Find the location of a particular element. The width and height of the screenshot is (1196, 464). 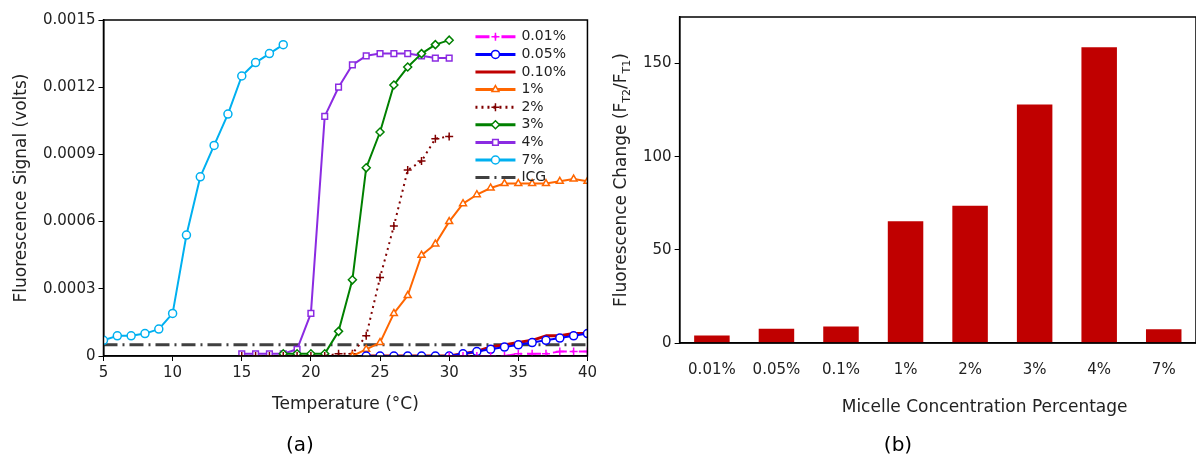

x-tick-label: 10 is located at coordinates (173, 371).